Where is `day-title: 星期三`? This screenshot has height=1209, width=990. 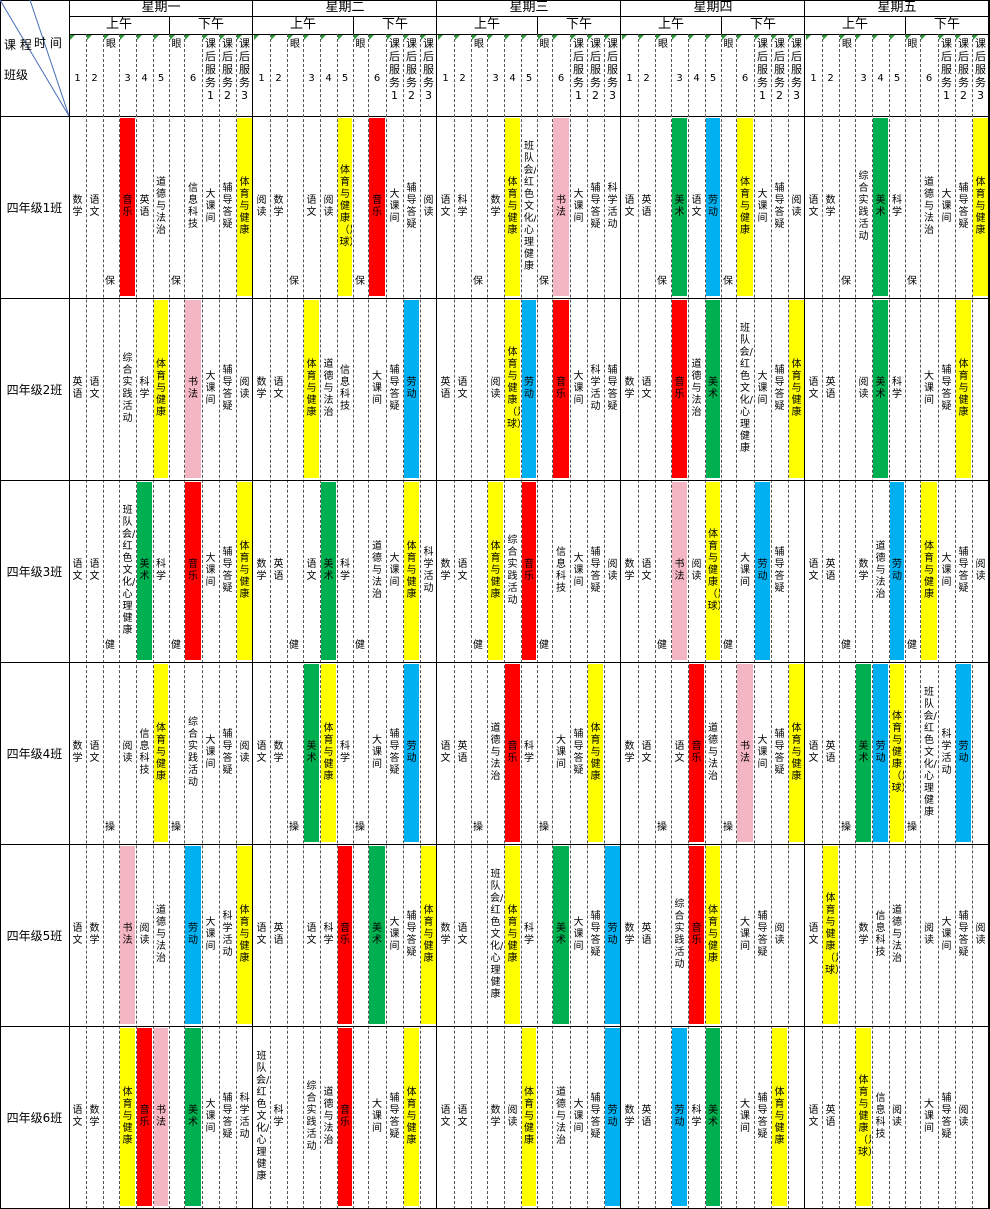 day-title: 星期三 is located at coordinates (529, 7).